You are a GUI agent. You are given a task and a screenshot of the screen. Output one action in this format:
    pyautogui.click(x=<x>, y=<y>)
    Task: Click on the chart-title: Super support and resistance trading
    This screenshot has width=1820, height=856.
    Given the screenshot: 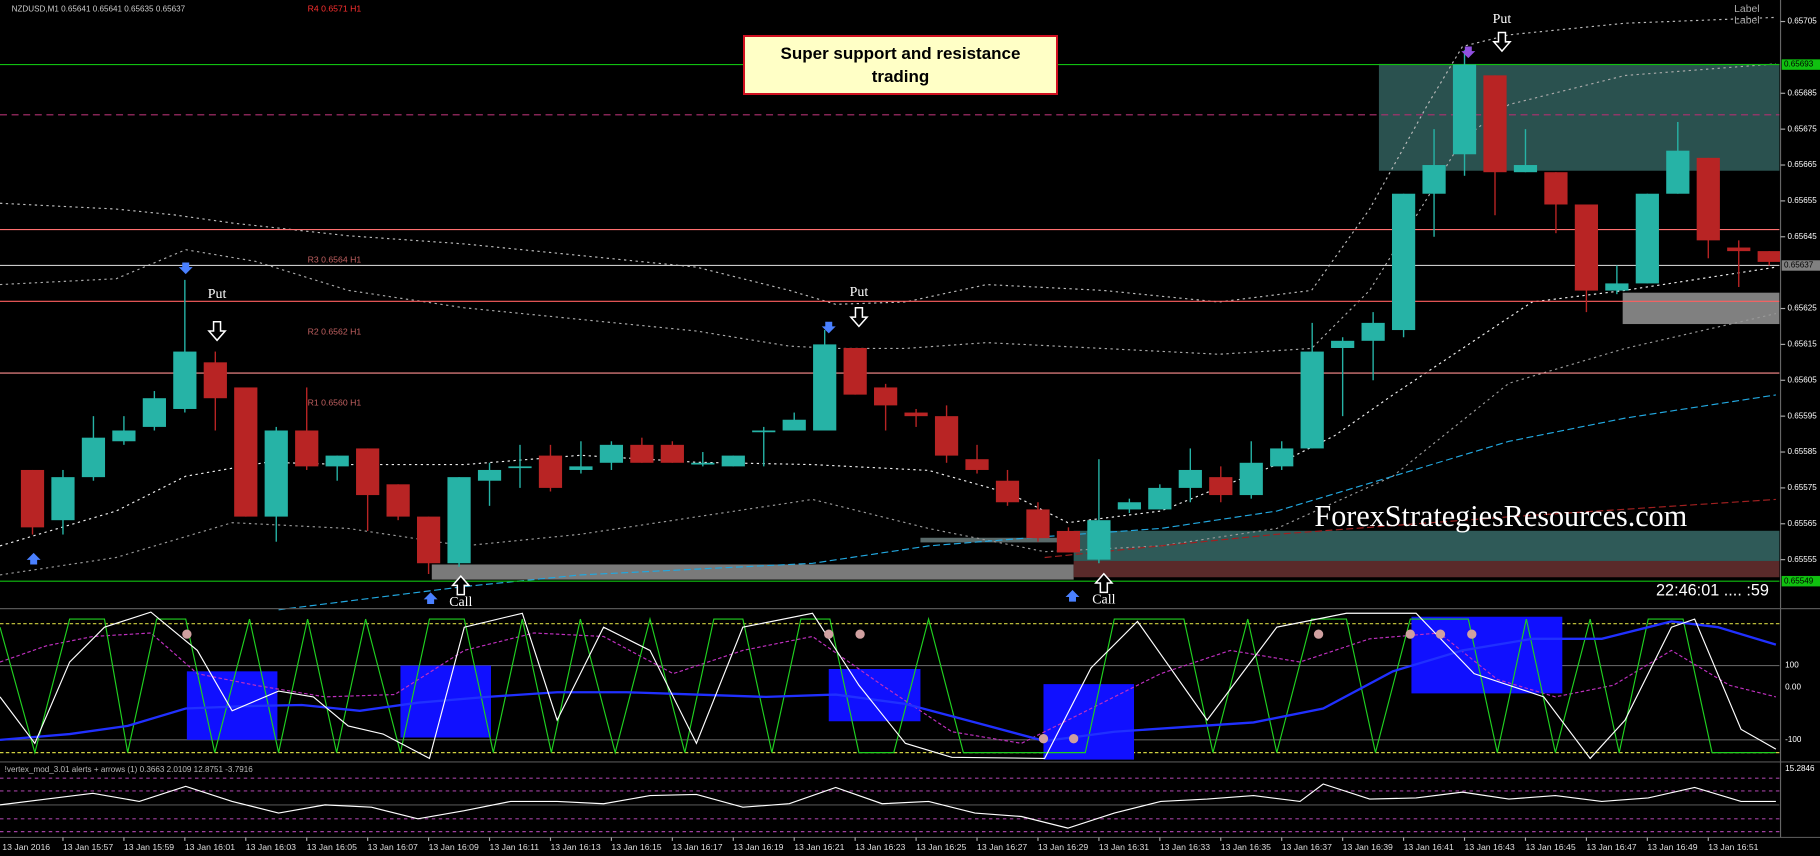 What is the action you would take?
    pyautogui.click(x=900, y=65)
    